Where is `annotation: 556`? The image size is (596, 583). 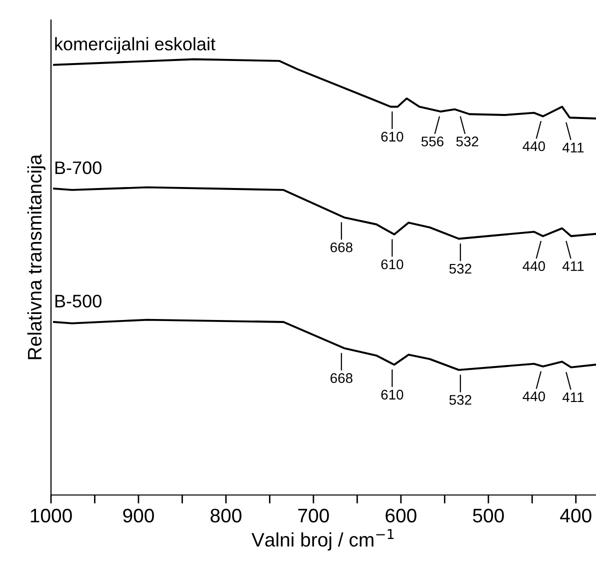 annotation: 556 is located at coordinates (432, 141).